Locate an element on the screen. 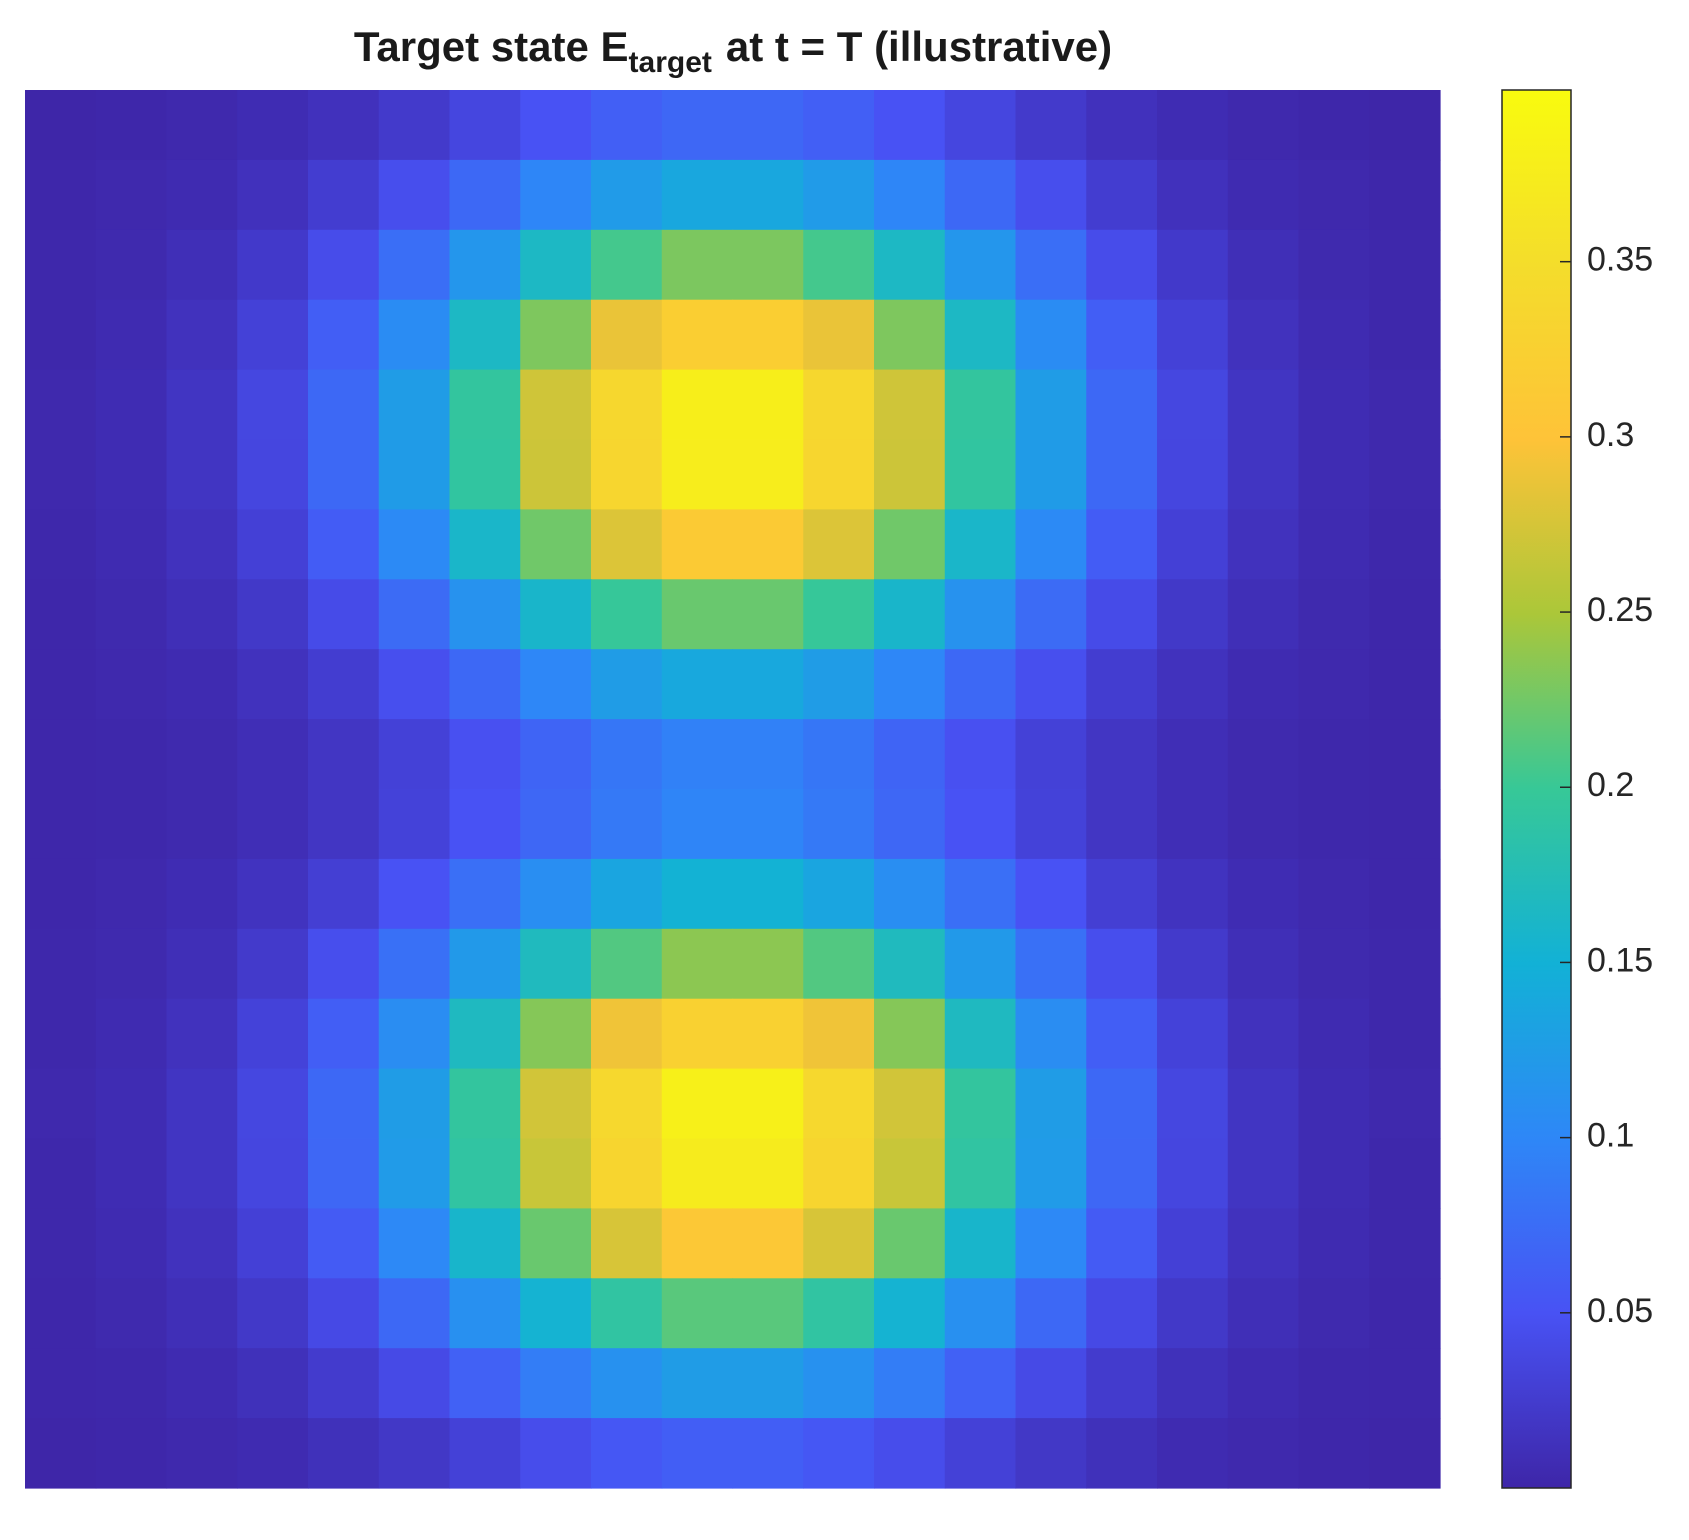 Image resolution: width=1689 pixels, height=1540 pixels. title-subscript: target is located at coordinates (670, 62).